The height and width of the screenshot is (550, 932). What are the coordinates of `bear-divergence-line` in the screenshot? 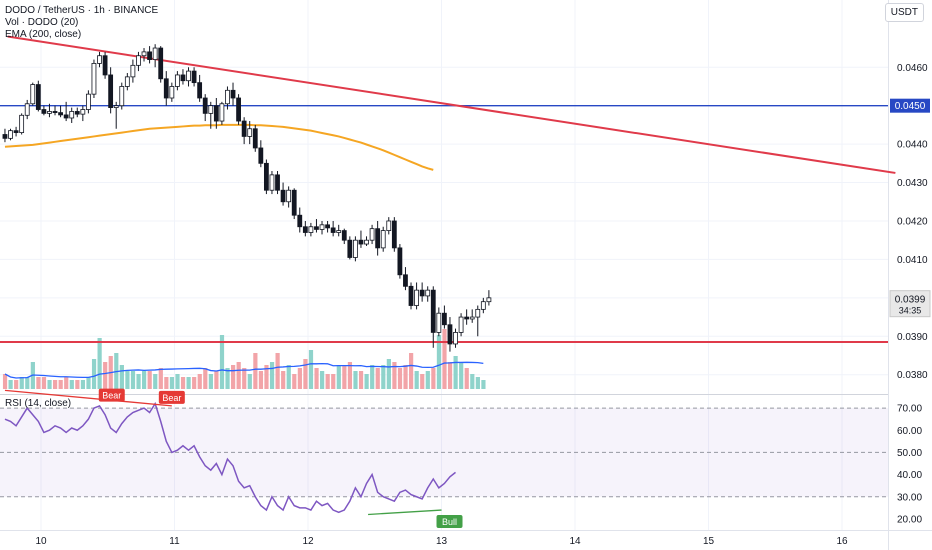 It's located at (88, 398).